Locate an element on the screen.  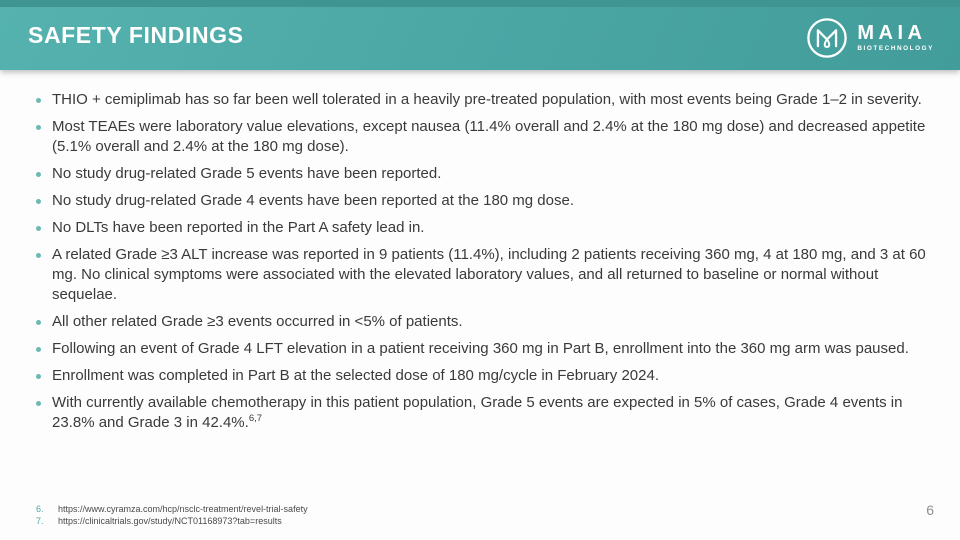
logo-name: MAIA is located at coordinates (892, 33).